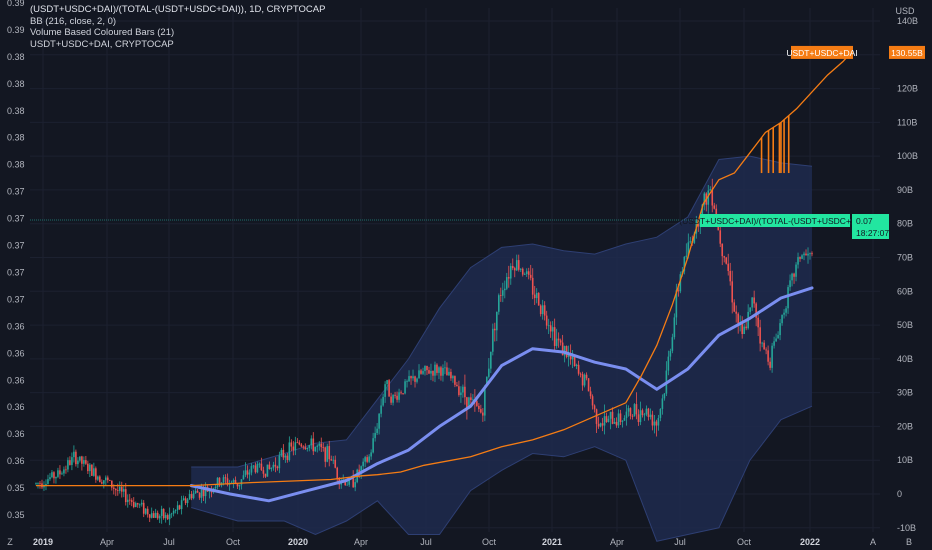 Image resolution: width=932 pixels, height=550 pixels. Describe the element at coordinates (298, 542) in the screenshot. I see `time-tick-label: 2020` at that location.